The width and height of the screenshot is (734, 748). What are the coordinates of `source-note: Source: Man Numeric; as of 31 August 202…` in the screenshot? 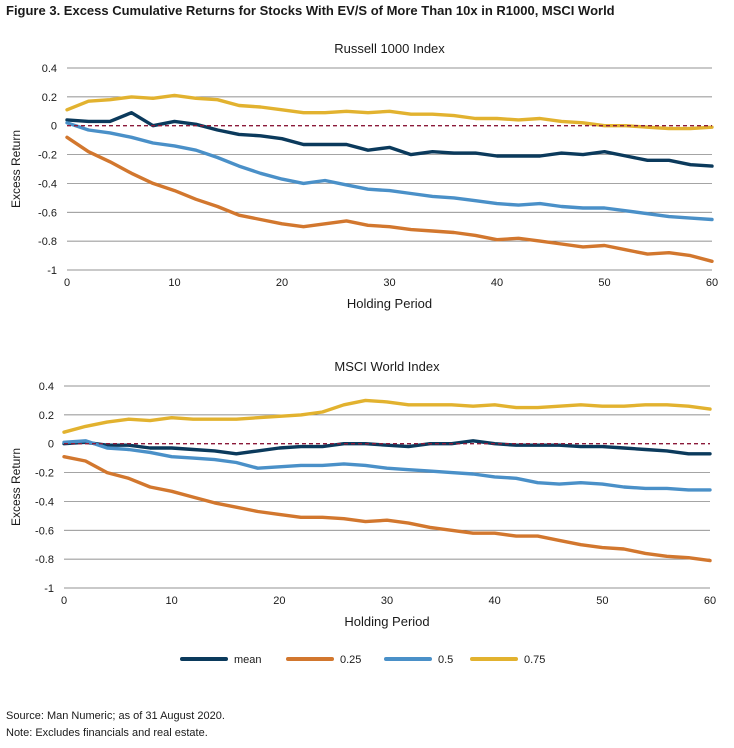 It's located at (115, 716).